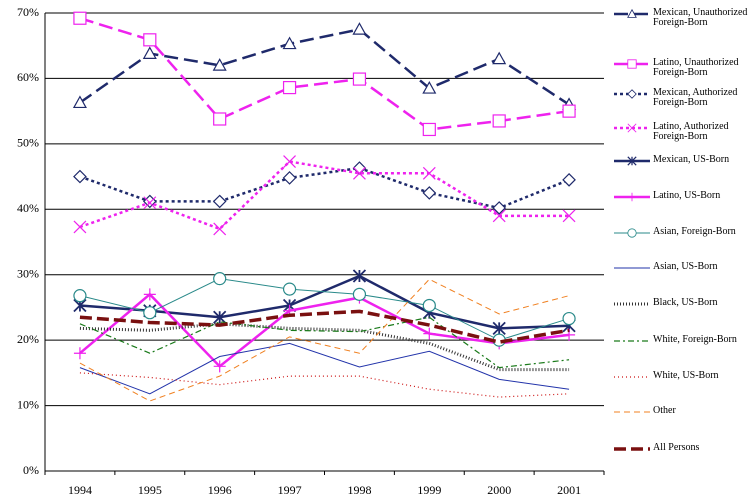 The width and height of the screenshot is (754, 500). Describe the element at coordinates (80, 490) in the screenshot. I see `x-tick-label: 1994` at that location.